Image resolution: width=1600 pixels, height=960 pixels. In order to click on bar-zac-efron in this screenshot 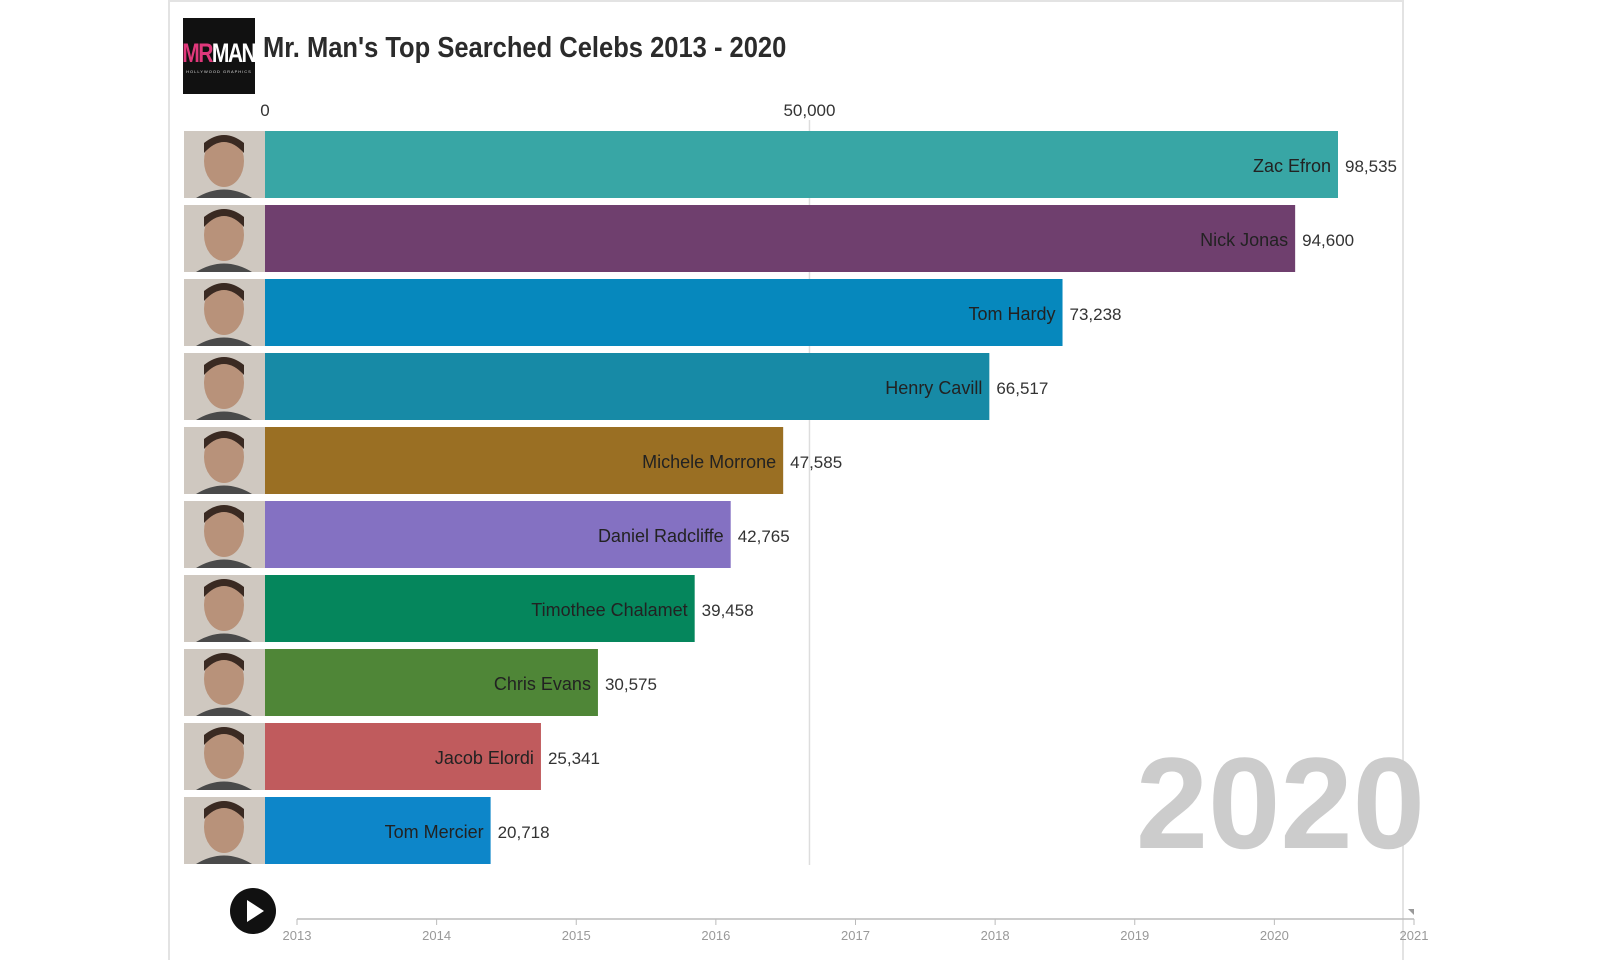, I will do `click(801, 164)`.